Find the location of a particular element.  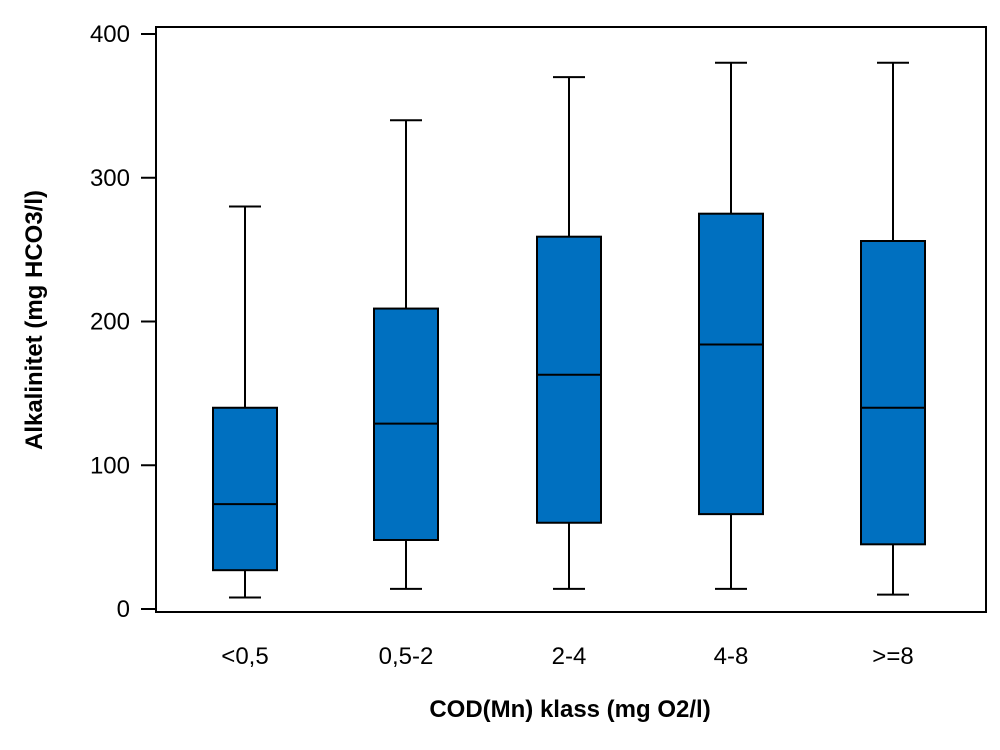

x-axis: <0,5 0,5-2 2-4 4-8 >=8 is located at coordinates (567, 656).